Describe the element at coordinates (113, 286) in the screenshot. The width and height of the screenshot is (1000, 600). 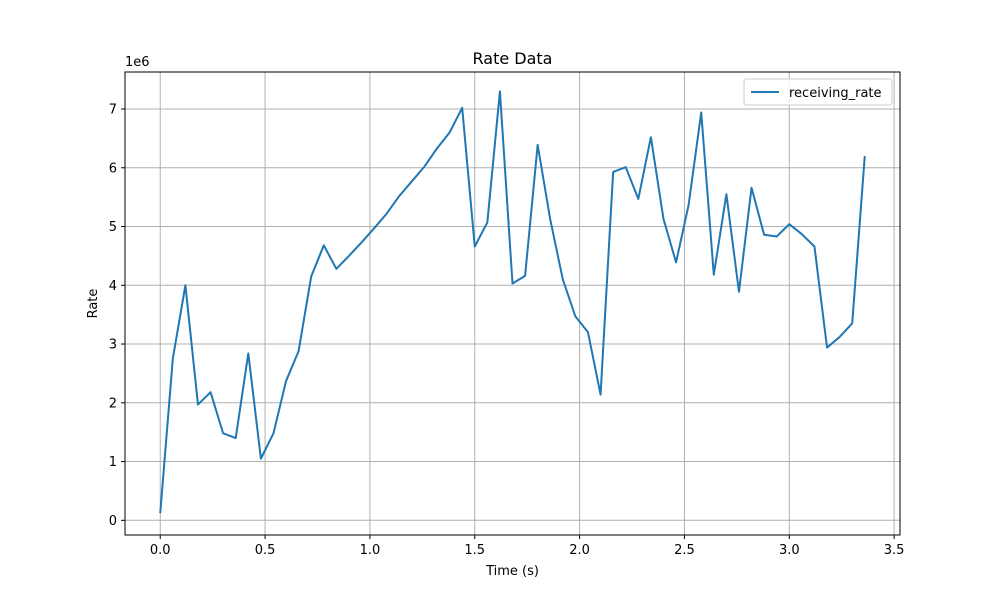
I see `y-tick-label: 4` at that location.